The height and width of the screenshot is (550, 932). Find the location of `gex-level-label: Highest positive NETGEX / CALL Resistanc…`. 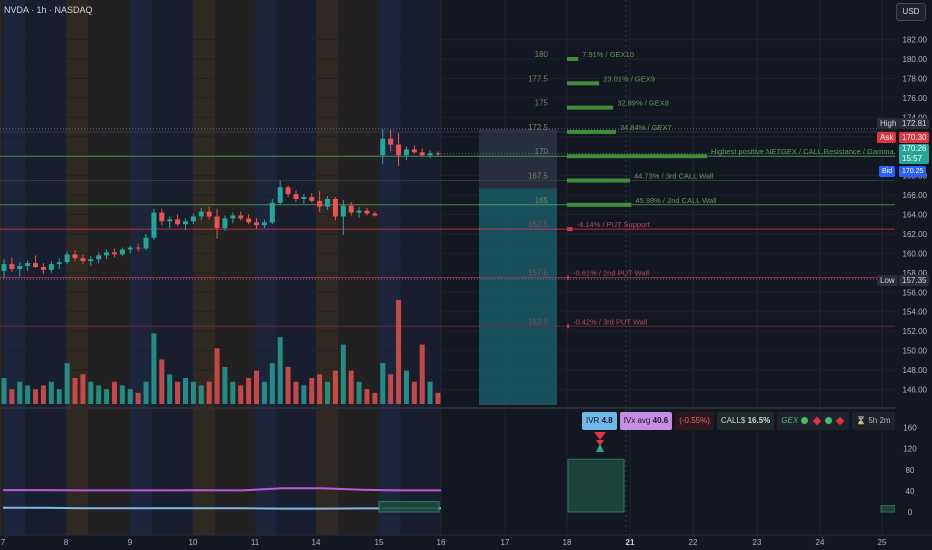

gex-level-label: Highest positive NETGEX / CALL Resistanc… is located at coordinates (810, 151).